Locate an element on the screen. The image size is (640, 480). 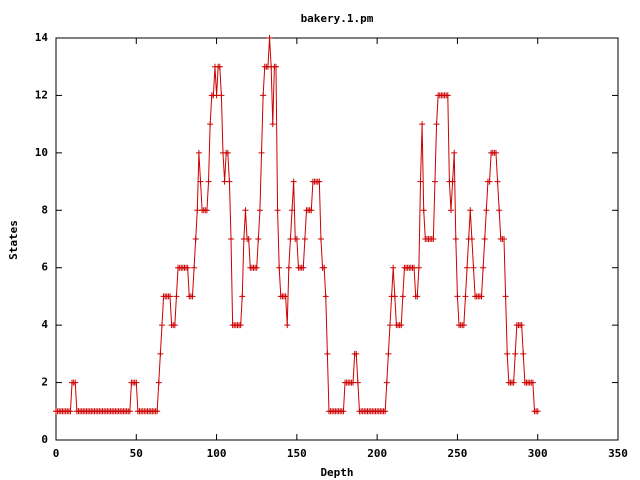
y-tick-label: 8 is located at coordinates (44, 209).